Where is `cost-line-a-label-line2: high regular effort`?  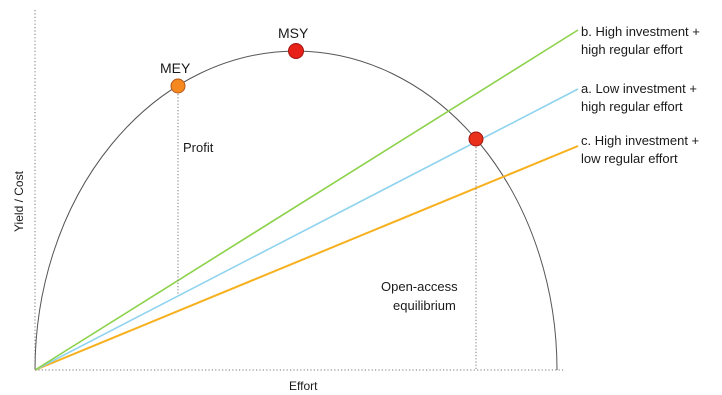
cost-line-a-label-line2: high regular effort is located at coordinates (632, 106).